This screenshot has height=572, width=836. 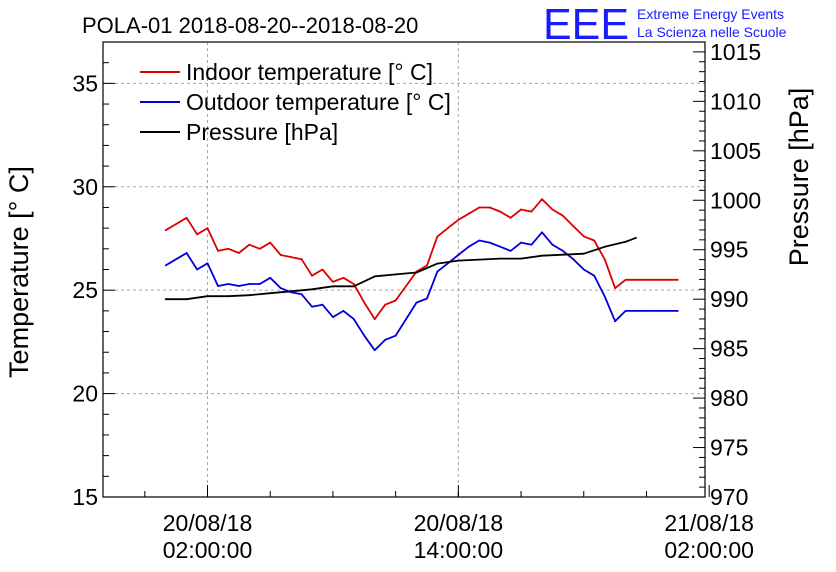 I want to click on legend-label: Outdoor temperature [° C], so click(x=318, y=102).